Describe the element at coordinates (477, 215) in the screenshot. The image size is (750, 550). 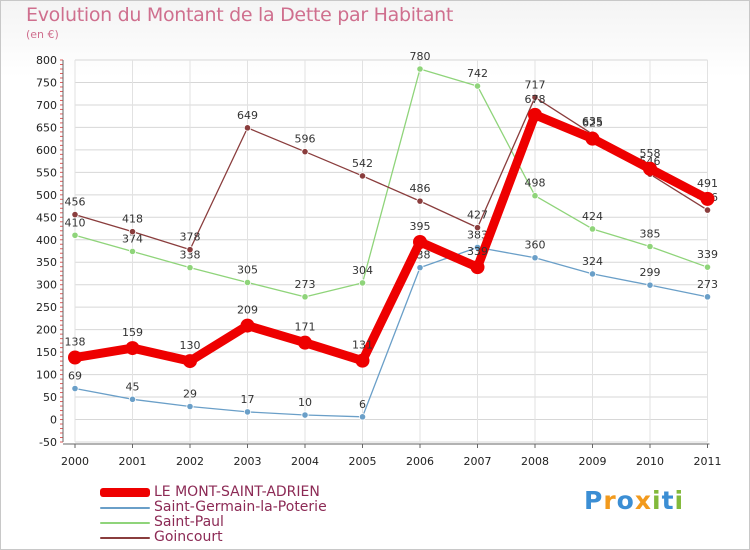
I see `data-label: 427` at that location.